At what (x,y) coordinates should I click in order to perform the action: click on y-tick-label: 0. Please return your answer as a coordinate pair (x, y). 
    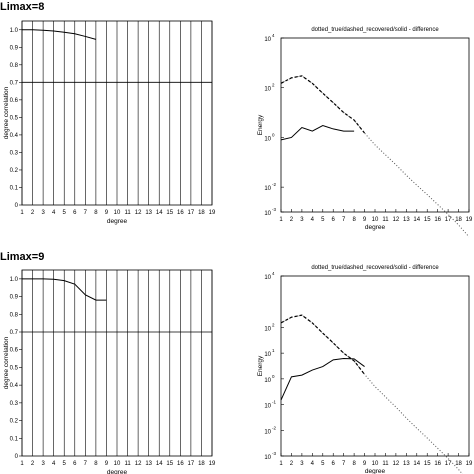
    Looking at the image, I should click on (17, 457).